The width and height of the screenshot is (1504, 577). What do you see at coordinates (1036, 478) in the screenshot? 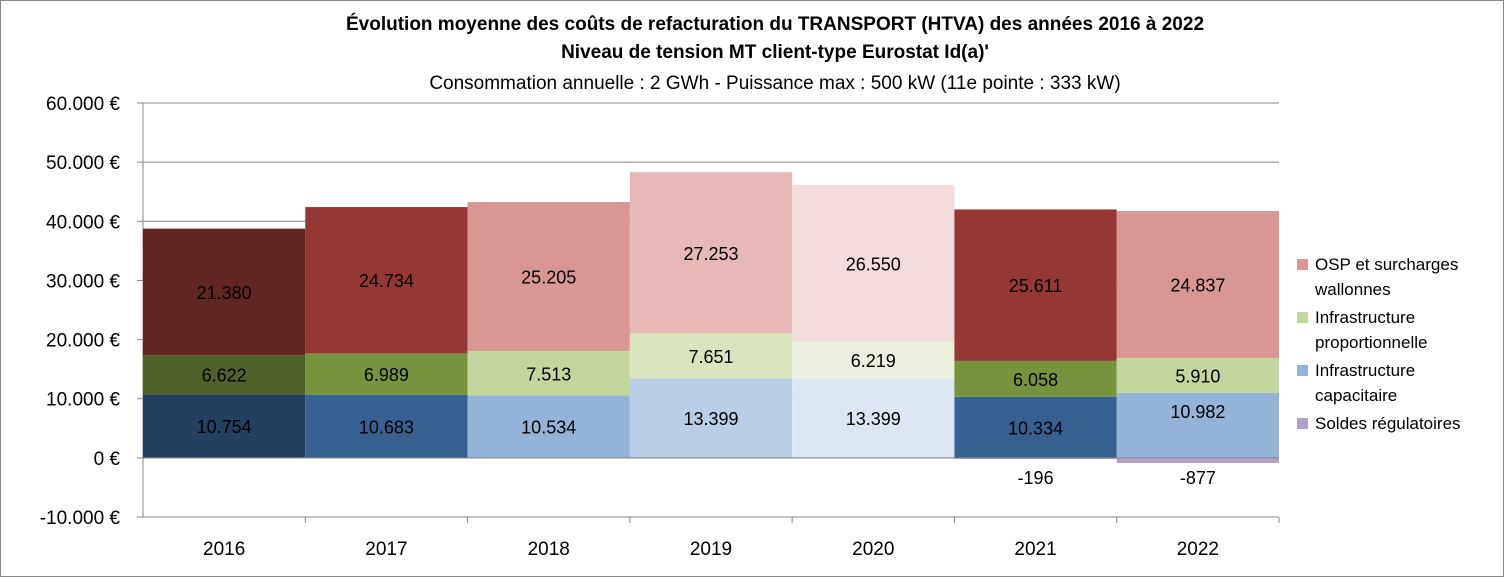
I see `data-label: -196` at bounding box center [1036, 478].